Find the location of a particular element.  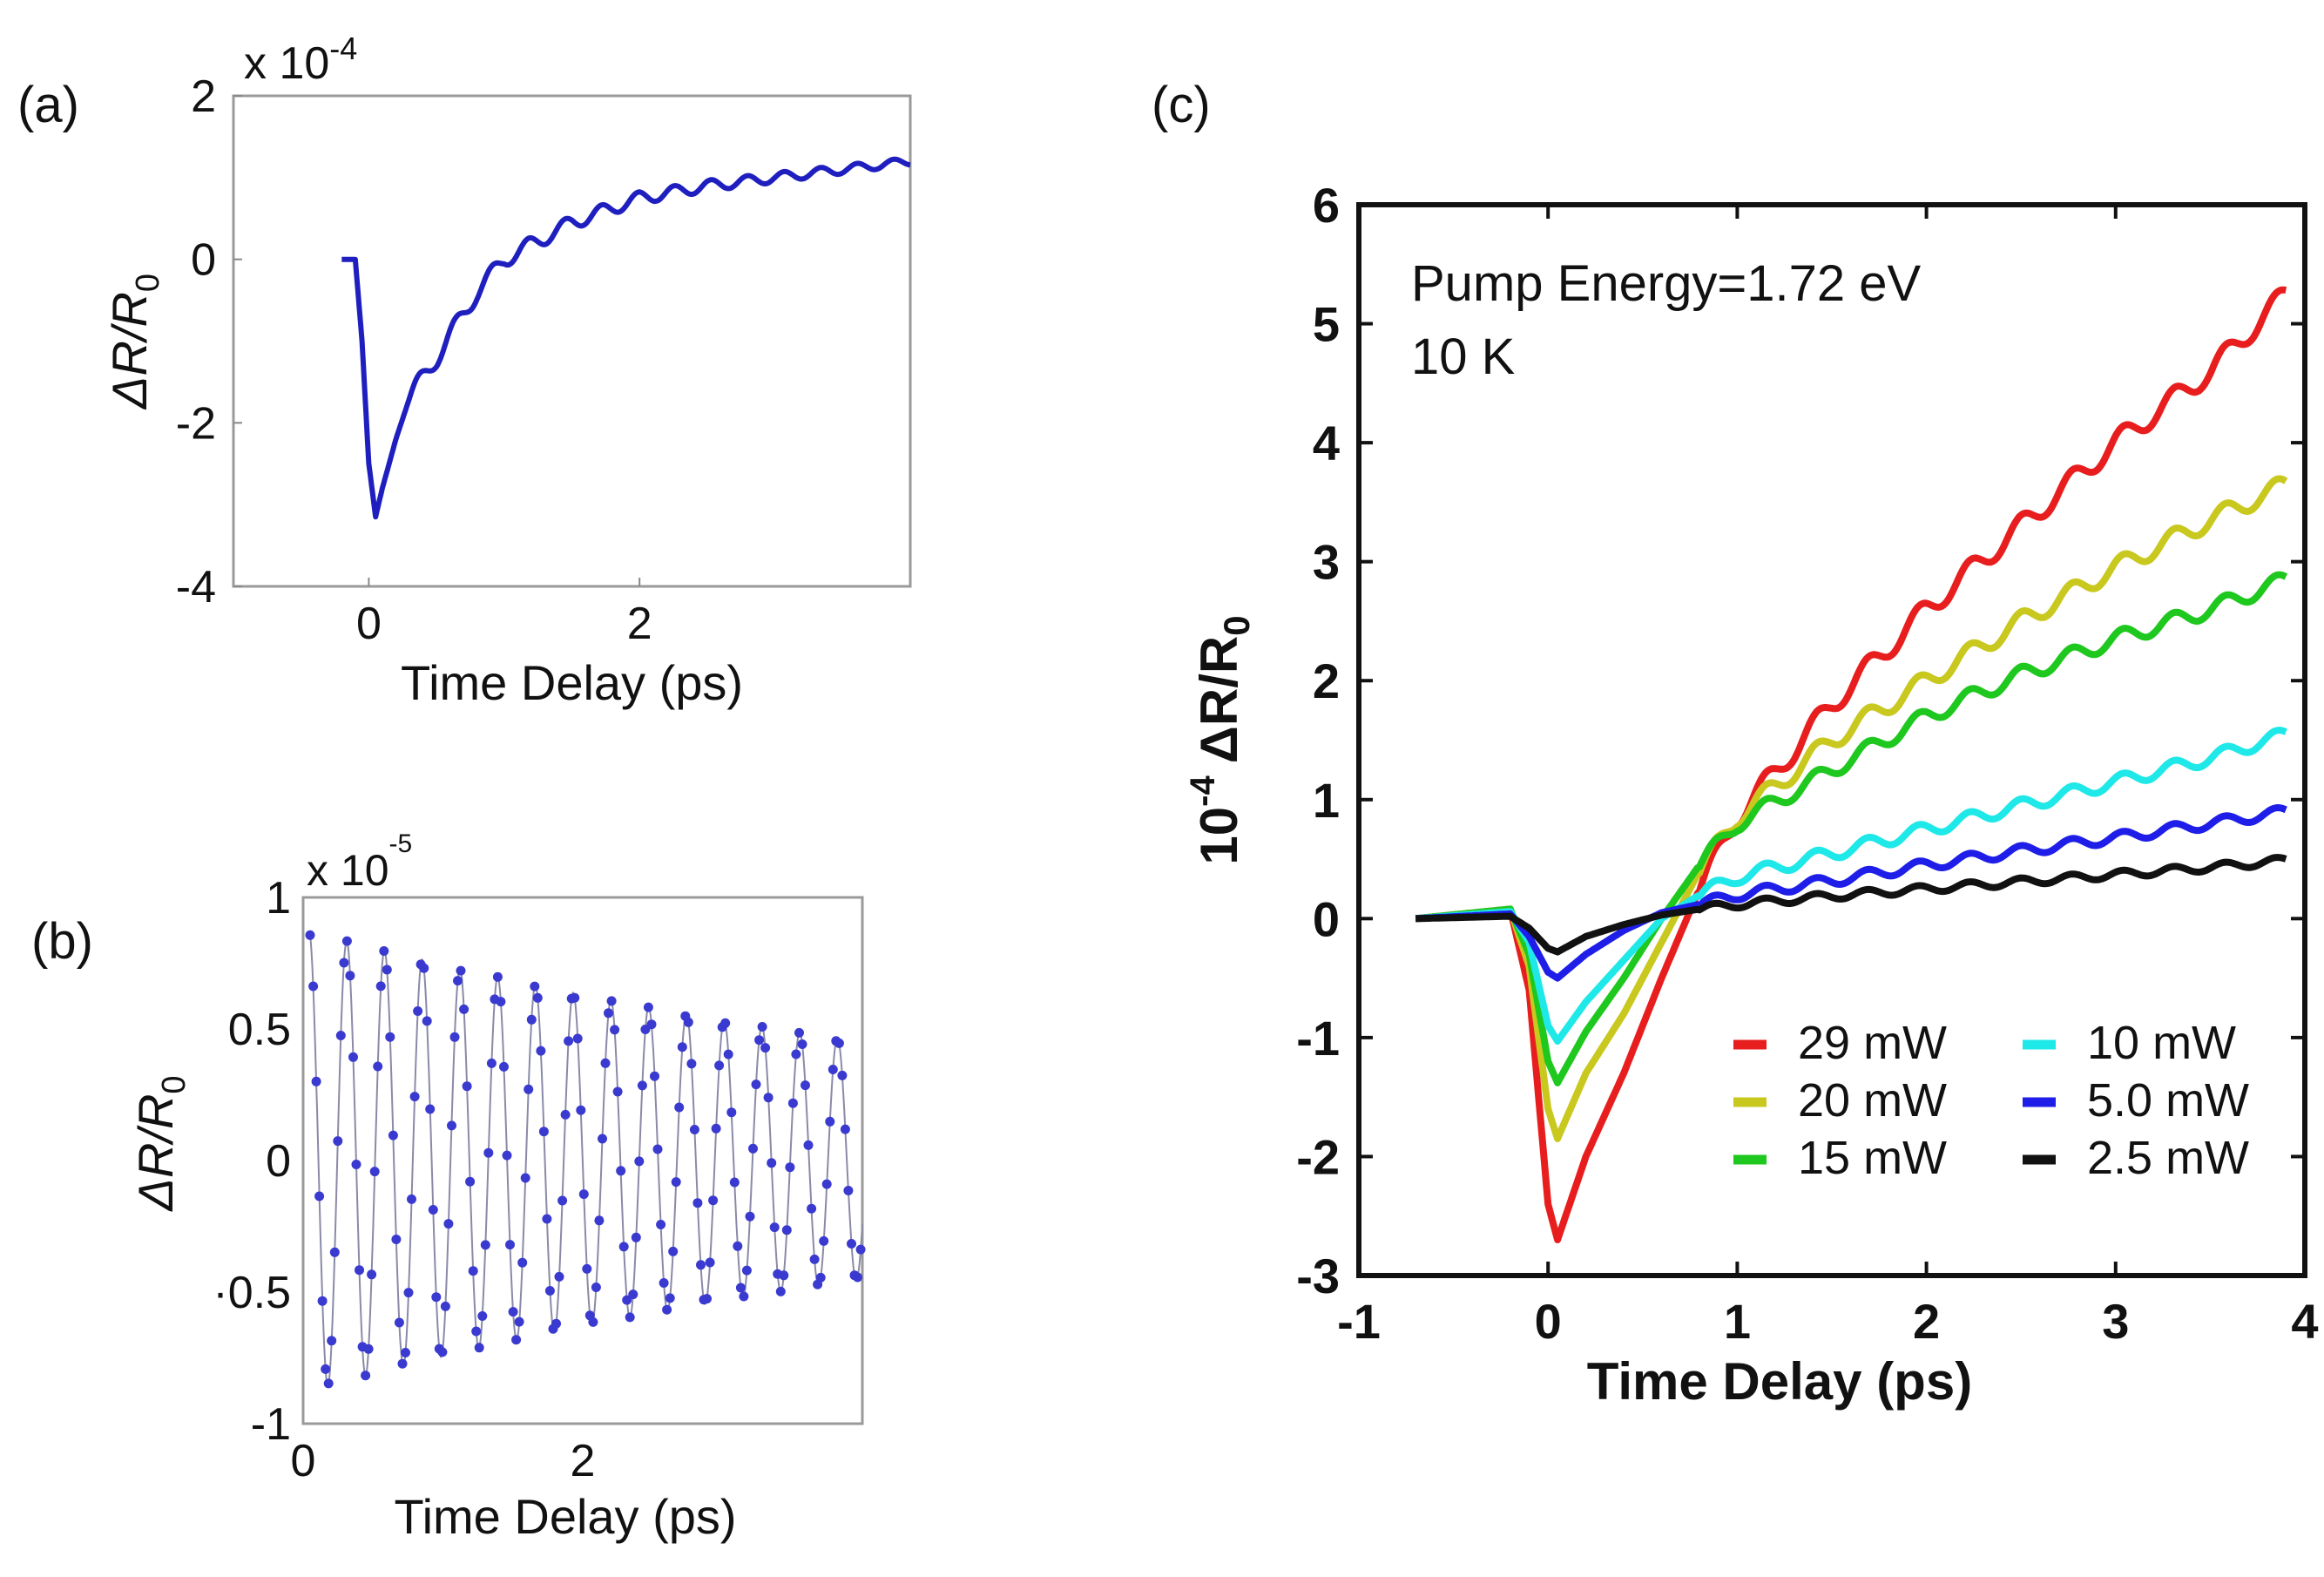

panel-c-legend-label: 15 mW is located at coordinates (1872, 1158).